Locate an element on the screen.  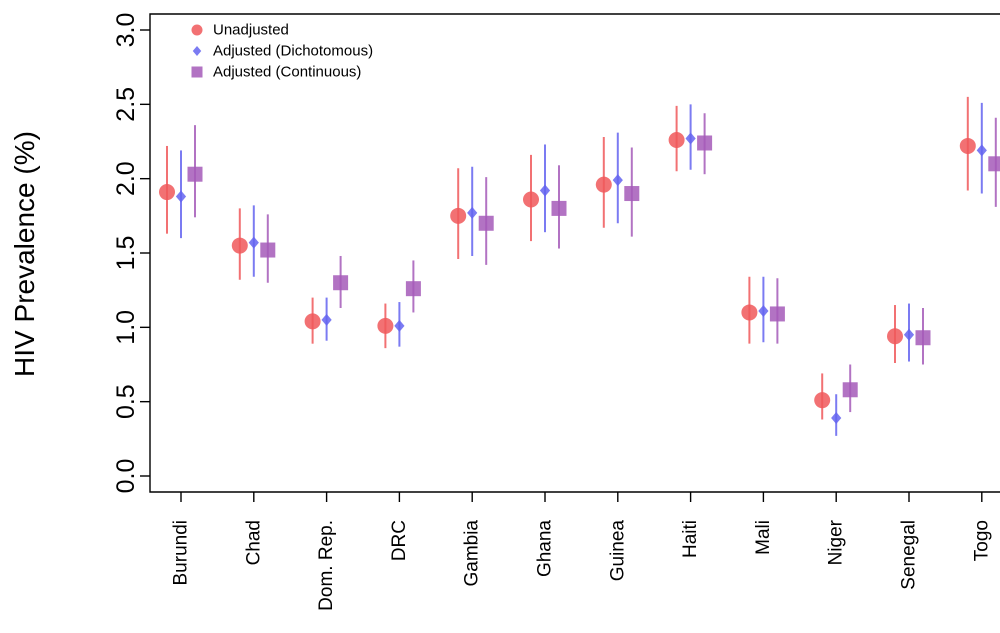
x-tick-label-togo: Togo is located at coordinates (981, 540).